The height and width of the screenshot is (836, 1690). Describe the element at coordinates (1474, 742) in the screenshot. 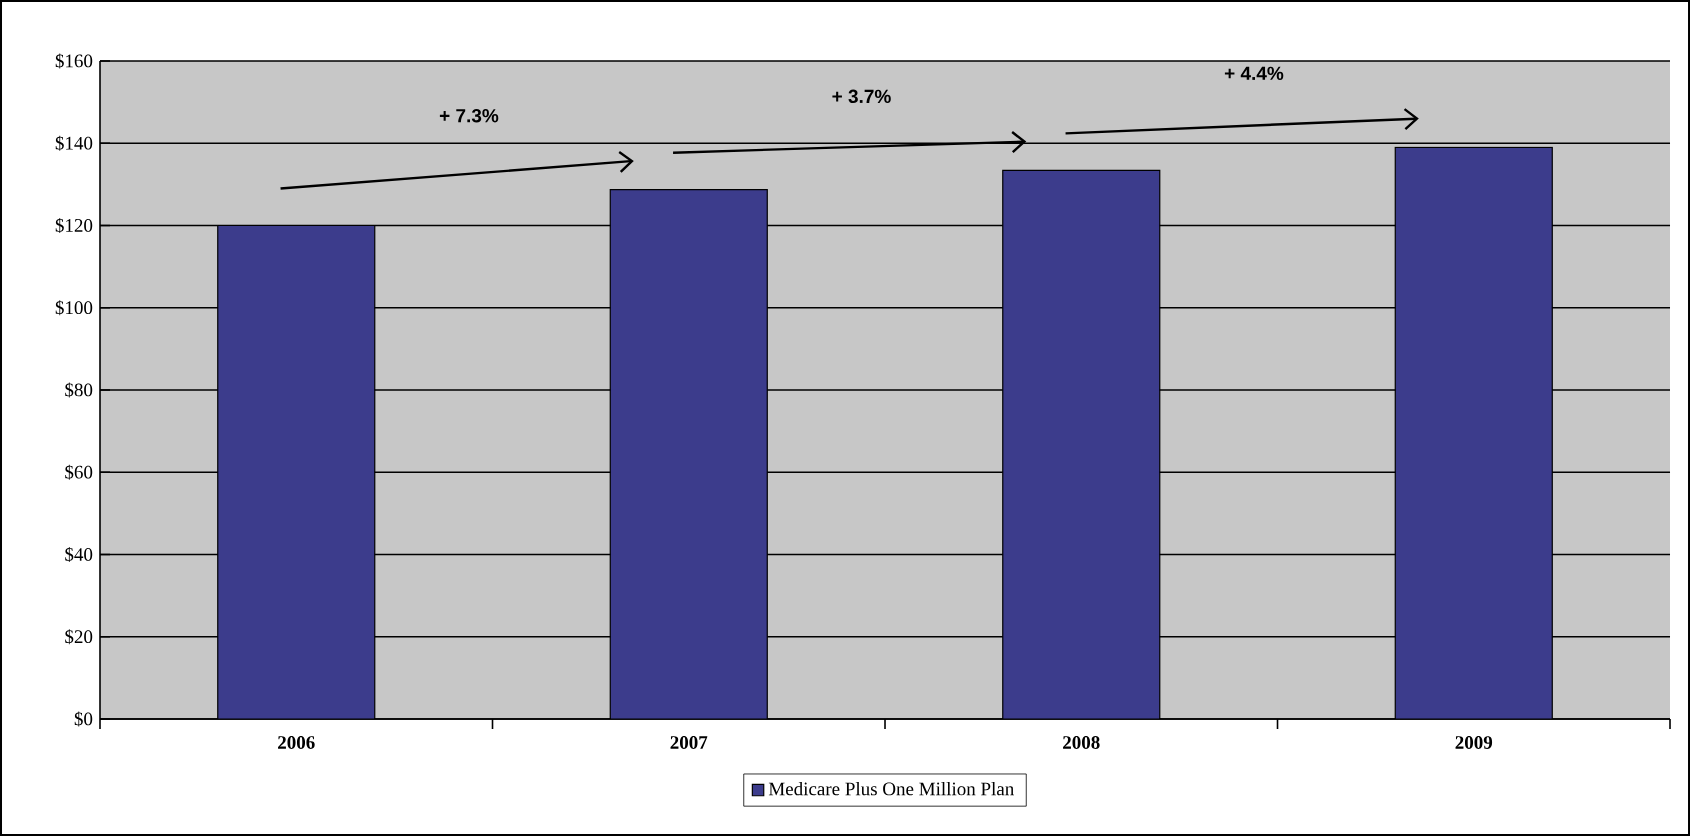

I see `x-tick-label: 2009` at that location.